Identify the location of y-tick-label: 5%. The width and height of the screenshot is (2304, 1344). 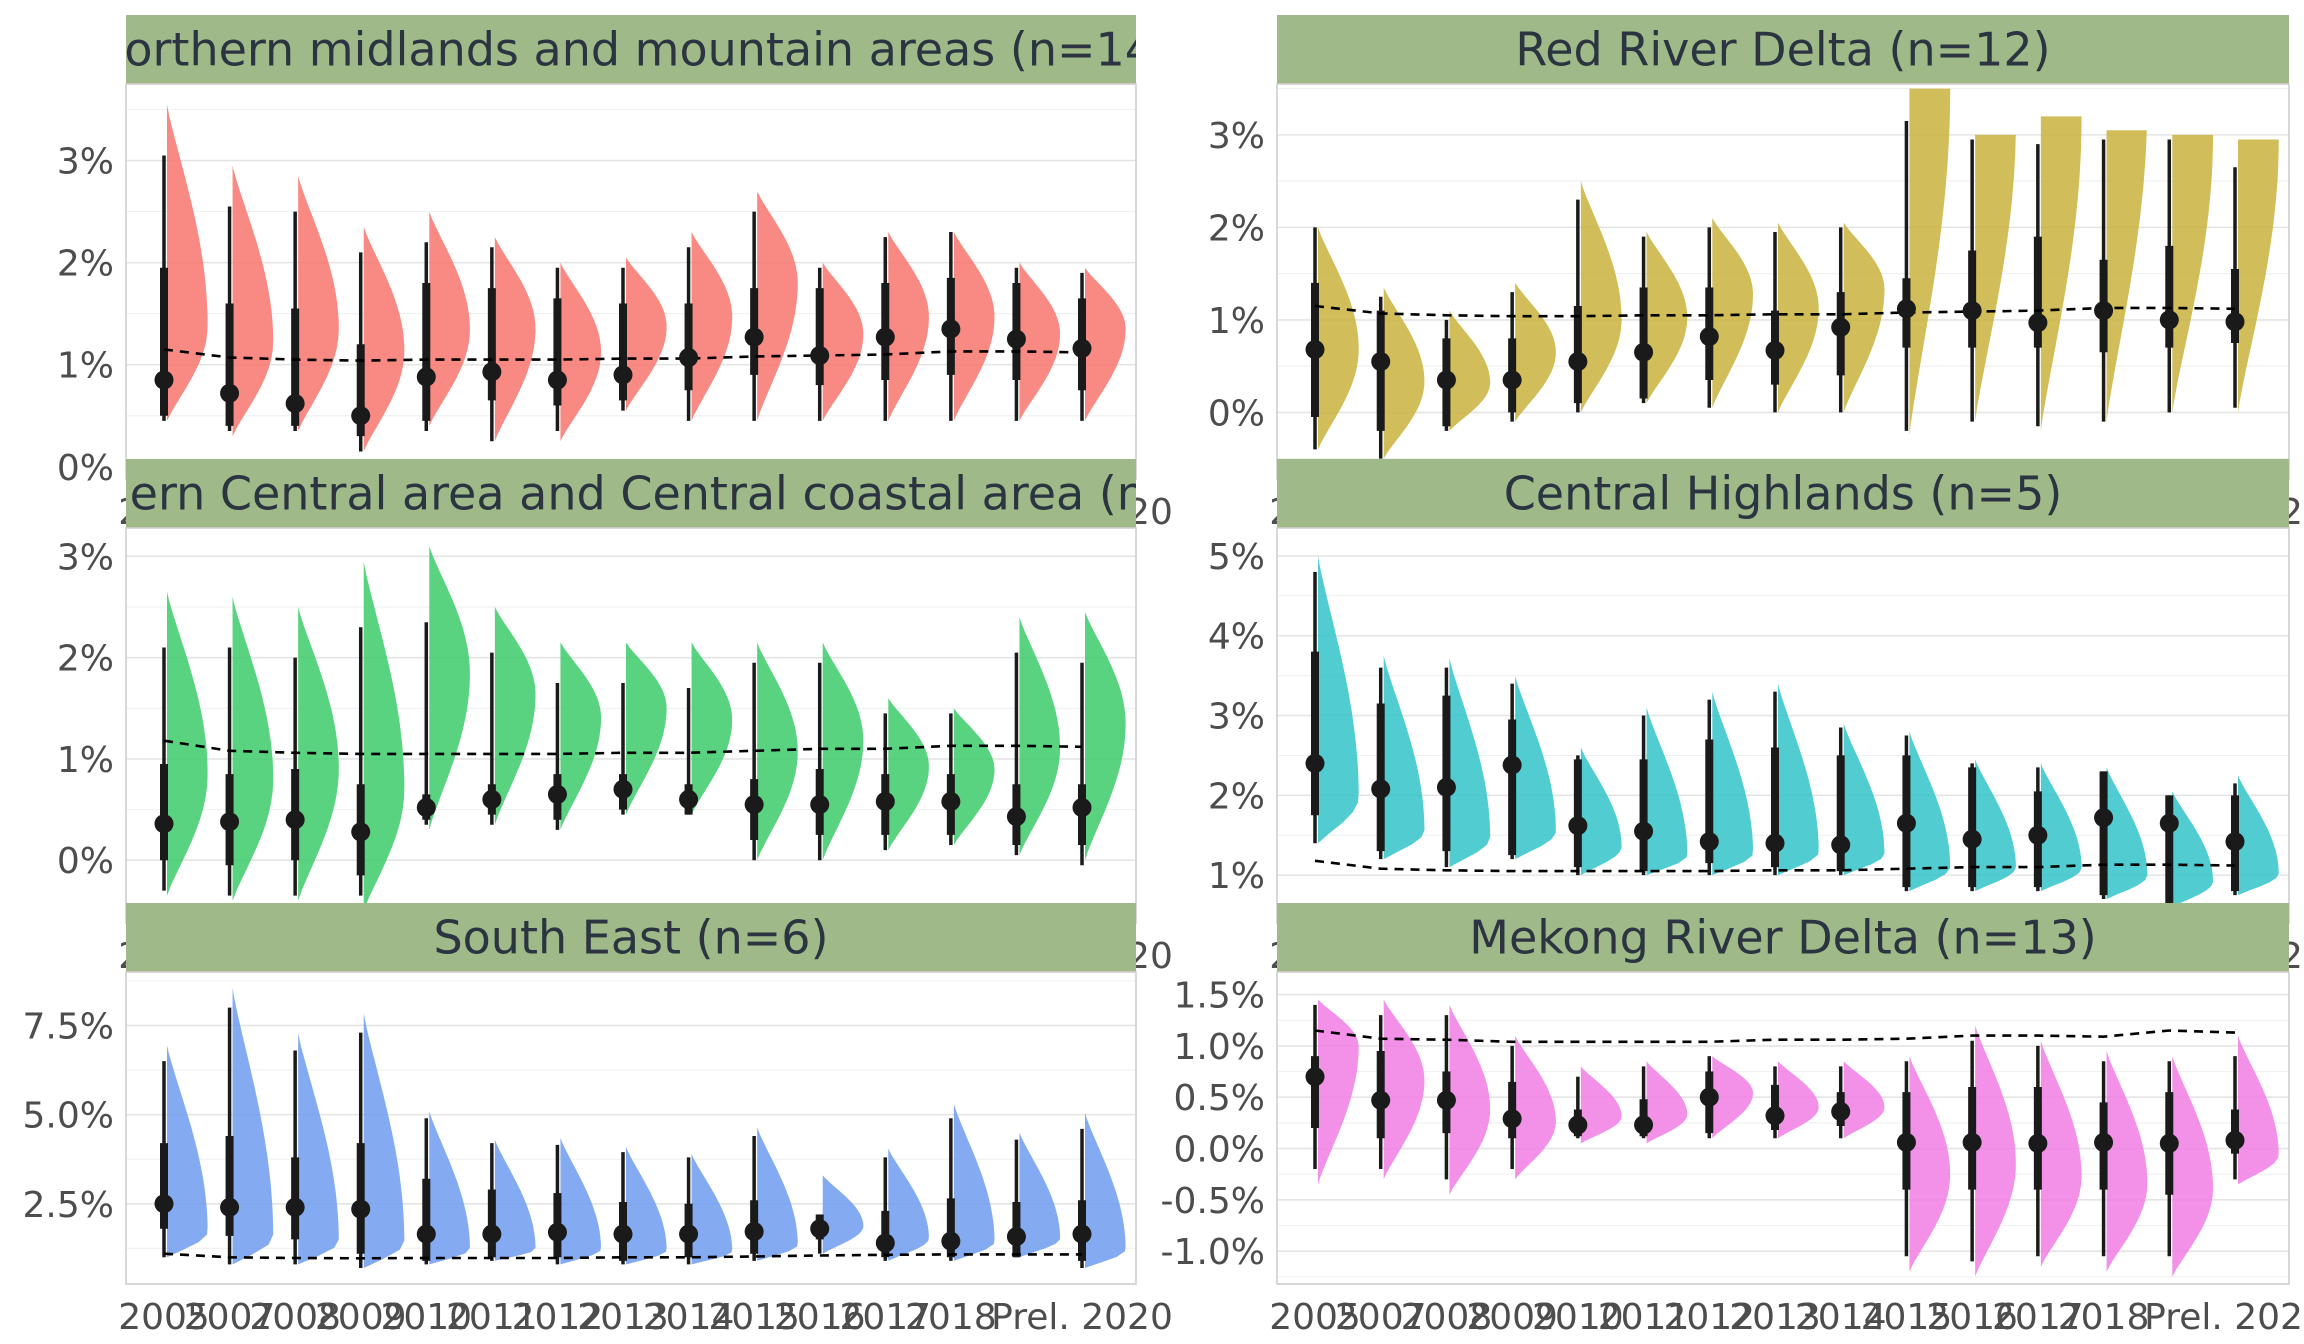
(1236, 557).